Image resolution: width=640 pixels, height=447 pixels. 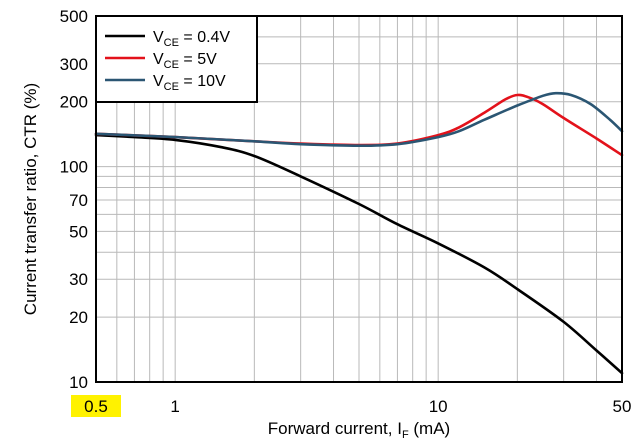 I want to click on y-tick-label: 100, so click(x=74, y=167).